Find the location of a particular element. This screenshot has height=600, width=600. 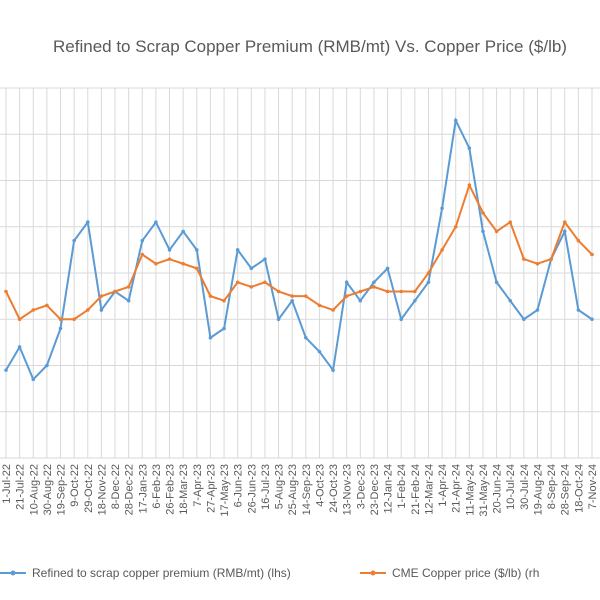

x-tick-label: 11-May-24 is located at coordinates (470, 490).